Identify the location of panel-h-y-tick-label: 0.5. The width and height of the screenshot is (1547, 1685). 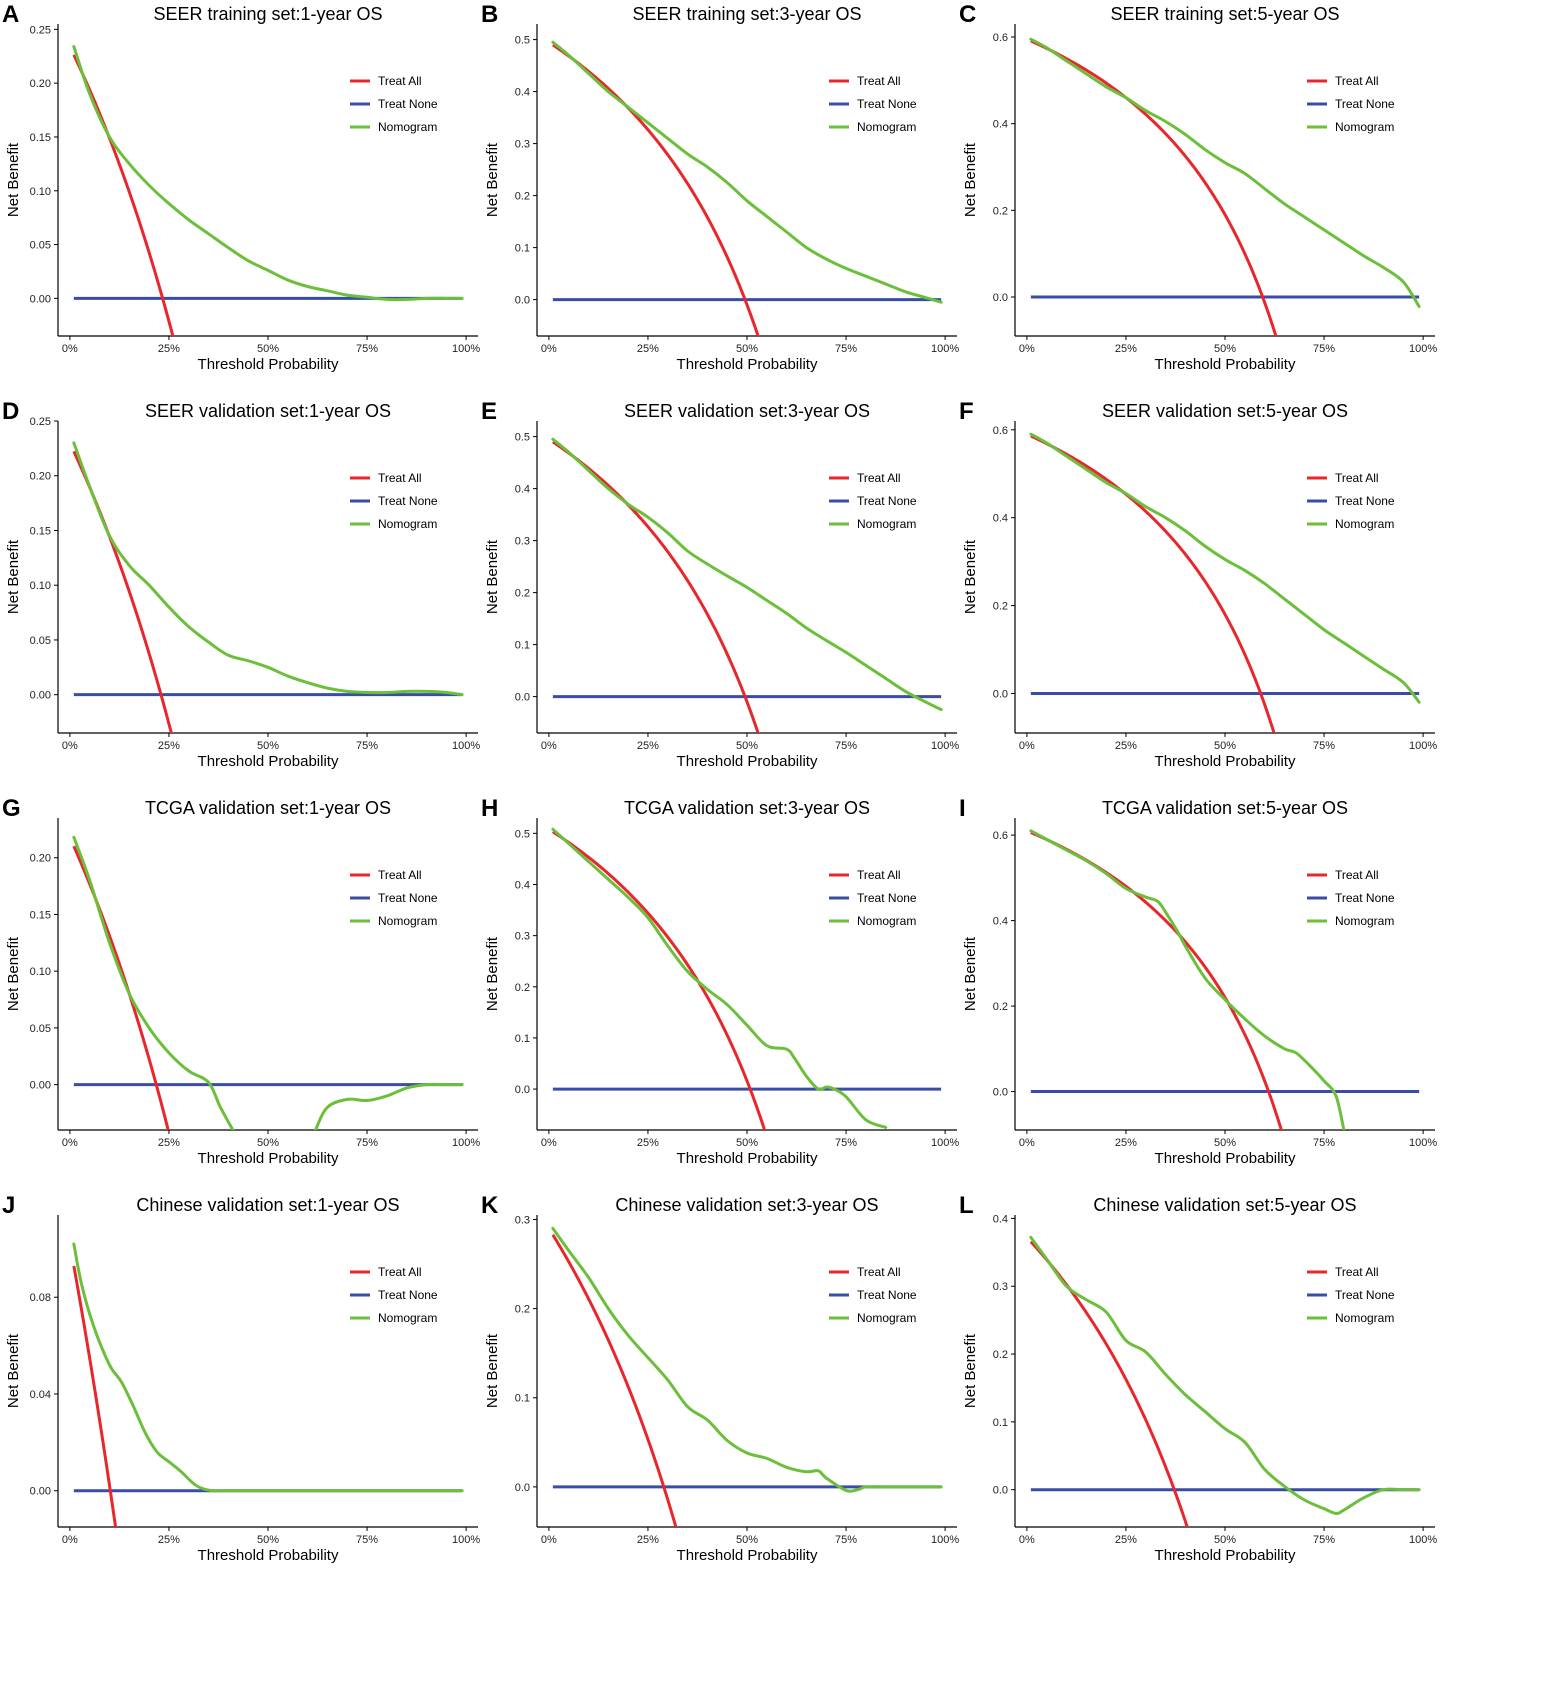
(522, 834).